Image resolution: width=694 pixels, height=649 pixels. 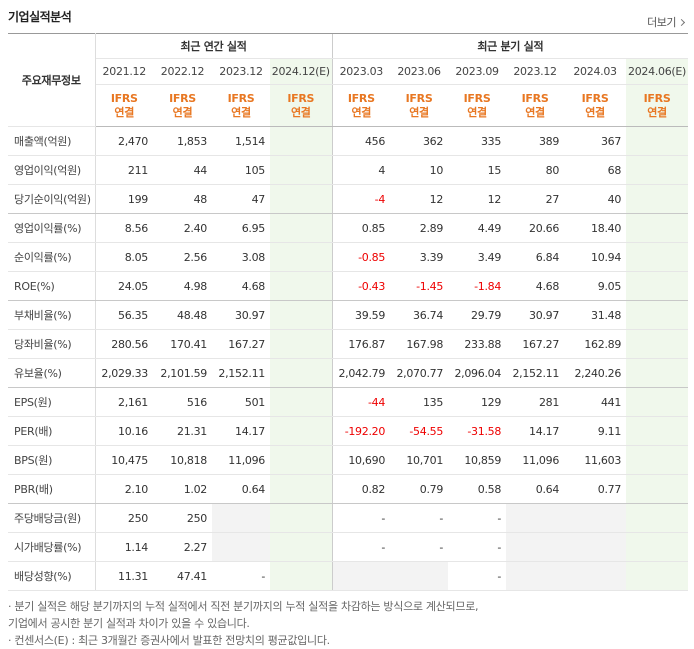 I want to click on cell: 0.82, so click(x=361, y=489).